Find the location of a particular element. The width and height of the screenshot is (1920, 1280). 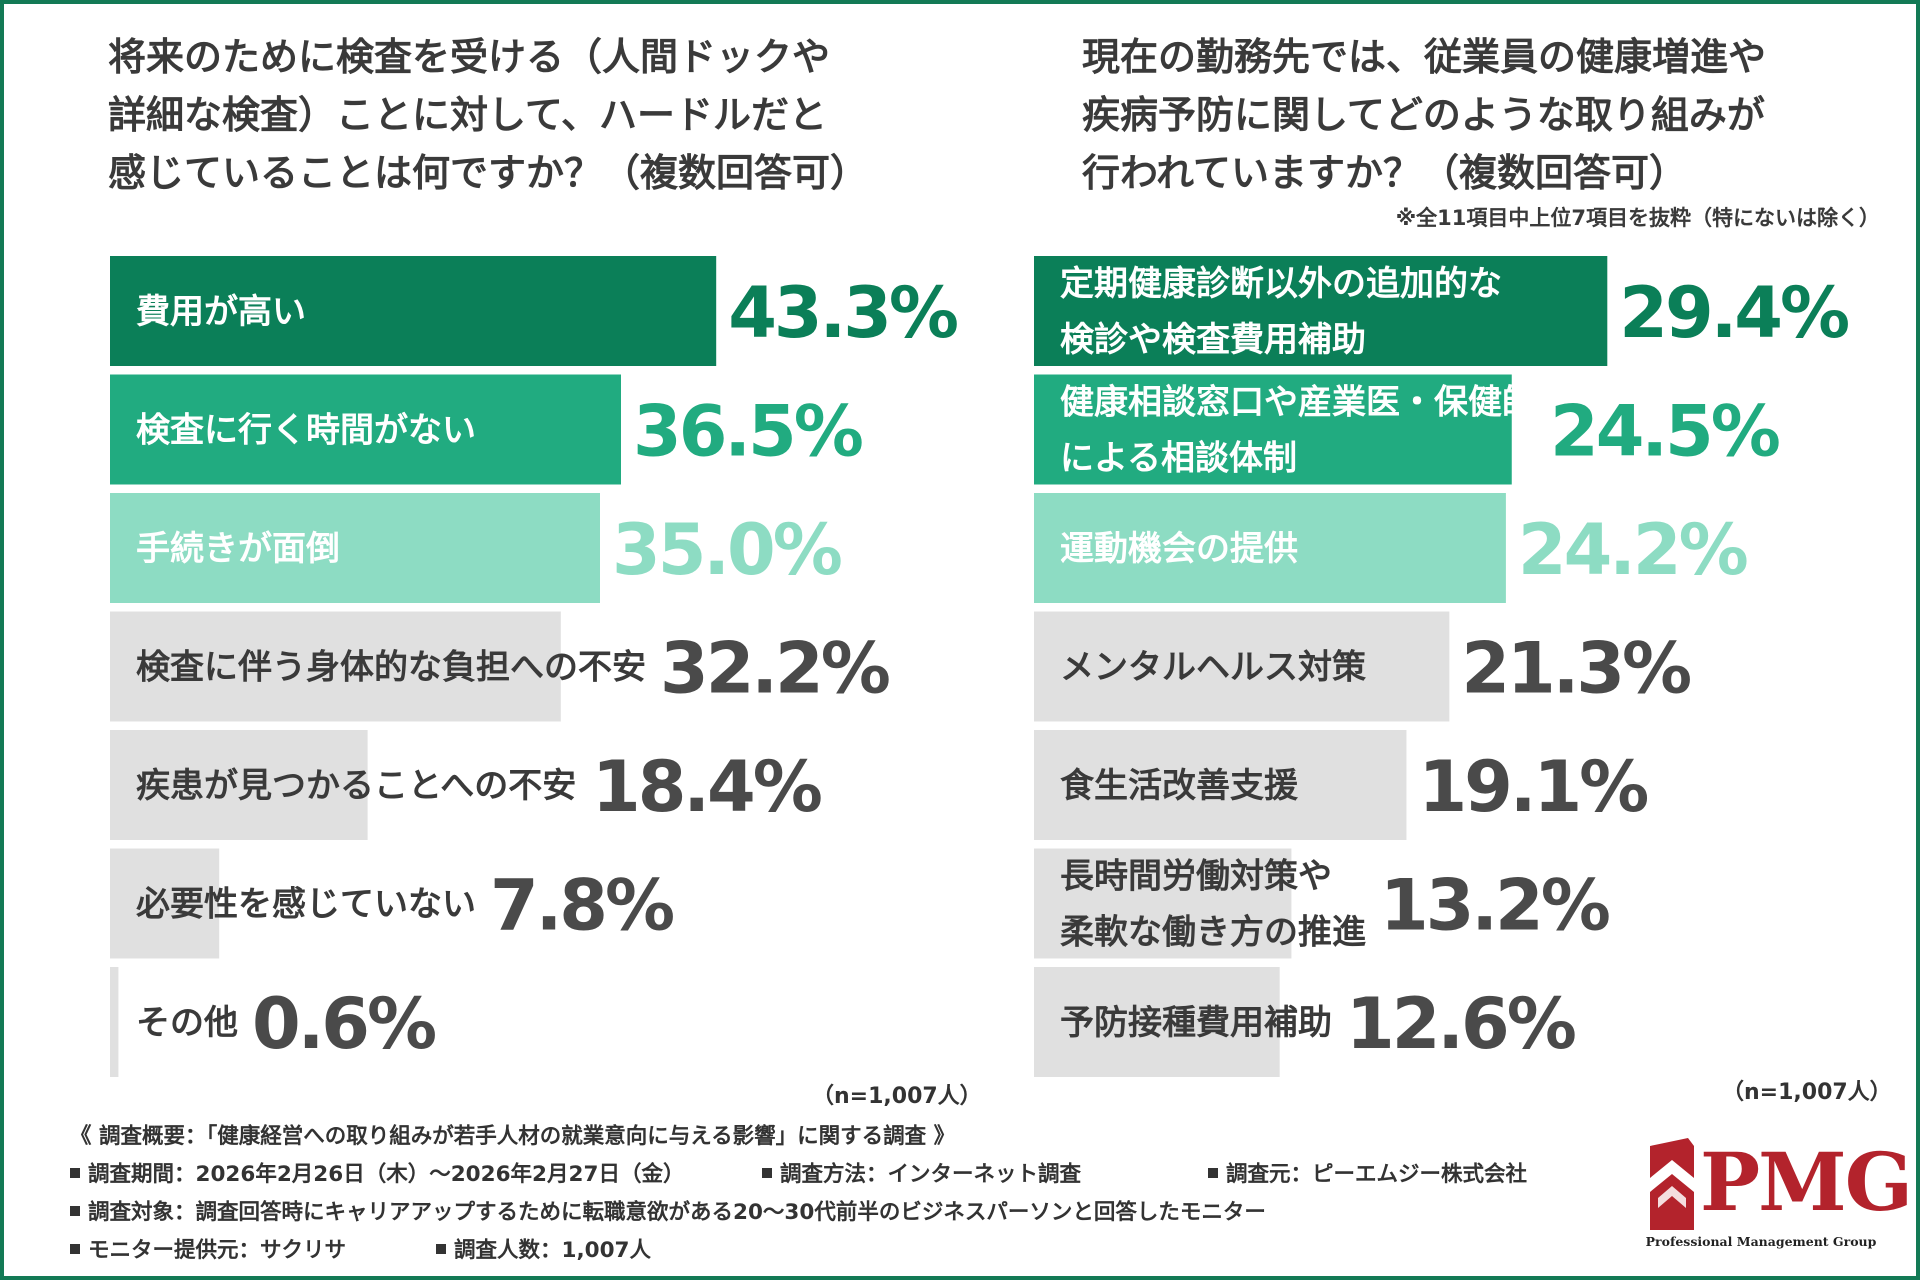

left-value-label-3: 35.0% is located at coordinates (726, 550).